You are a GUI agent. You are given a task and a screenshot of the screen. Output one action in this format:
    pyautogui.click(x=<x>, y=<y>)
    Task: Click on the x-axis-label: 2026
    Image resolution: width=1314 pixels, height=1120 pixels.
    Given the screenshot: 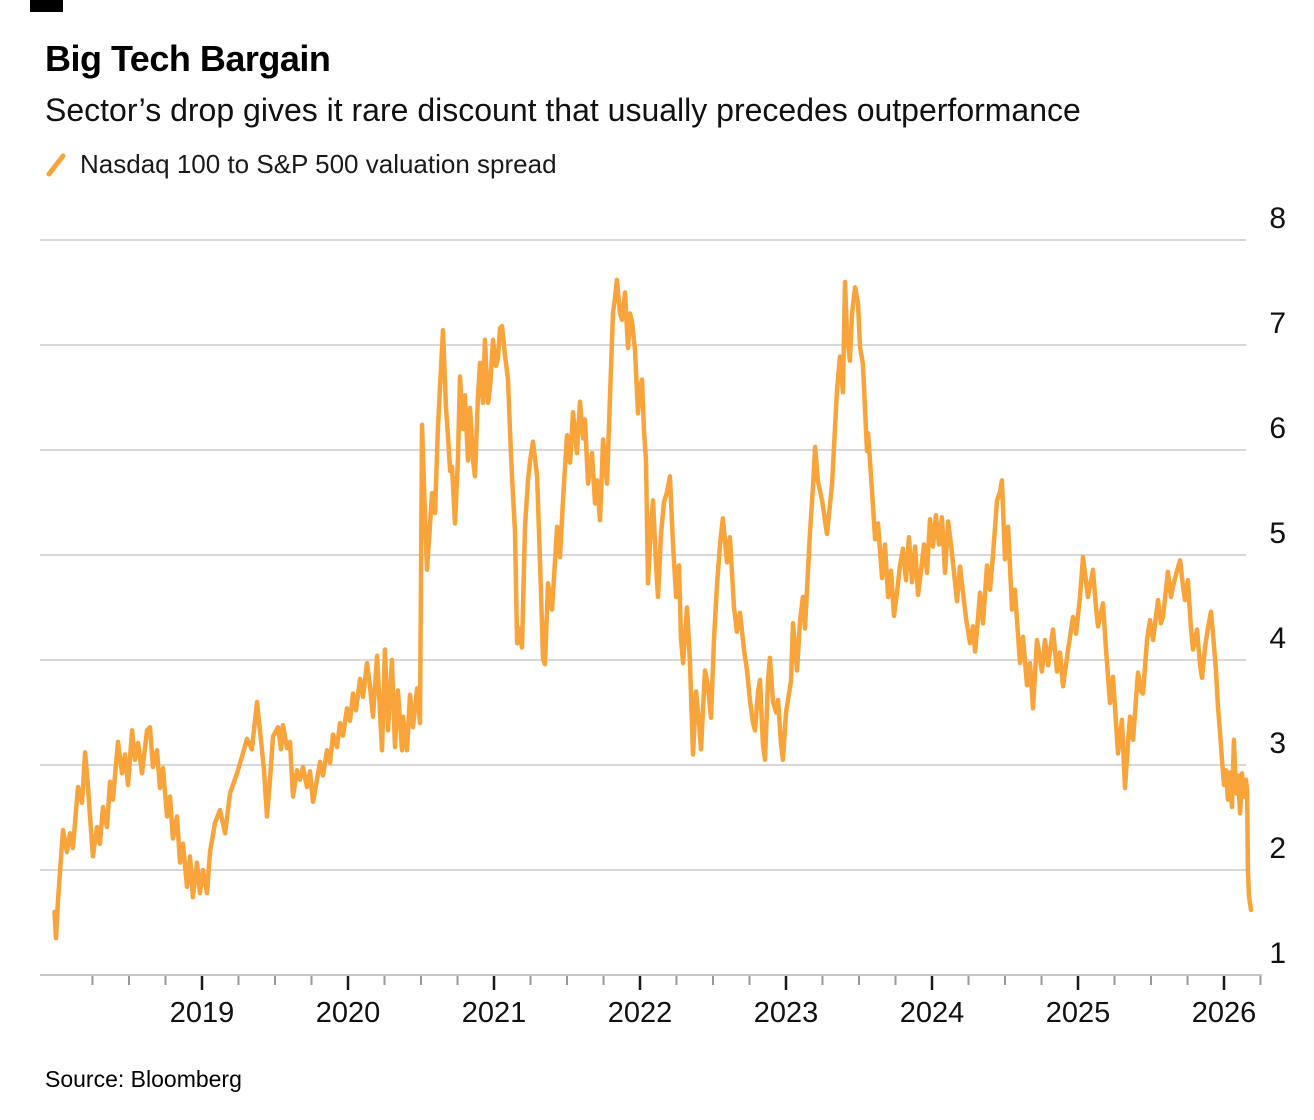 What is the action you would take?
    pyautogui.click(x=1224, y=1013)
    